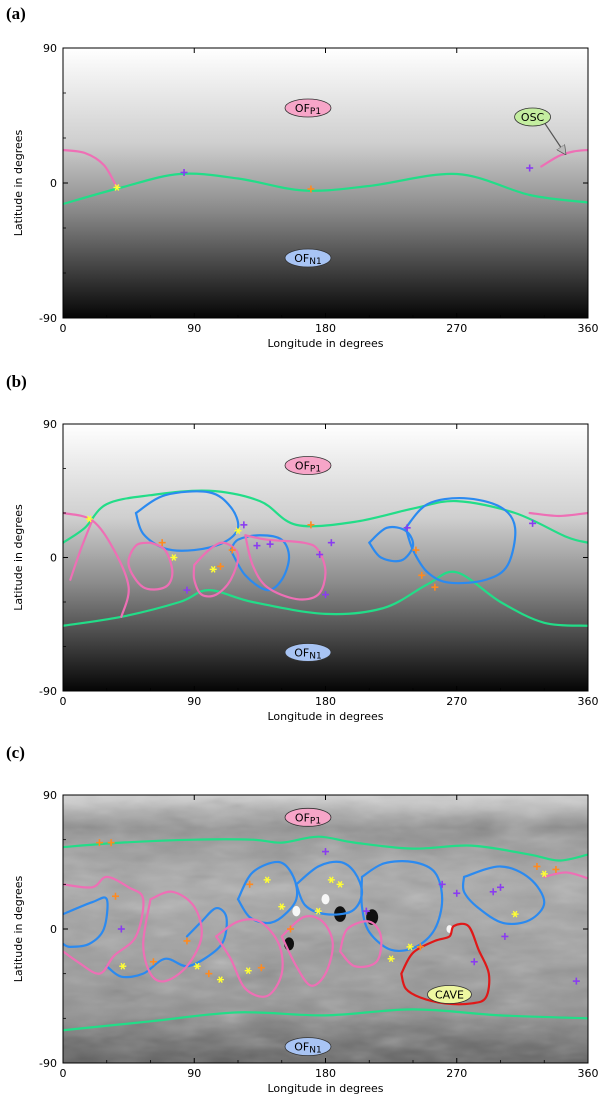 This screenshot has height=1104, width=598. I want to click on panel-label-a: (a), so click(16, 13).